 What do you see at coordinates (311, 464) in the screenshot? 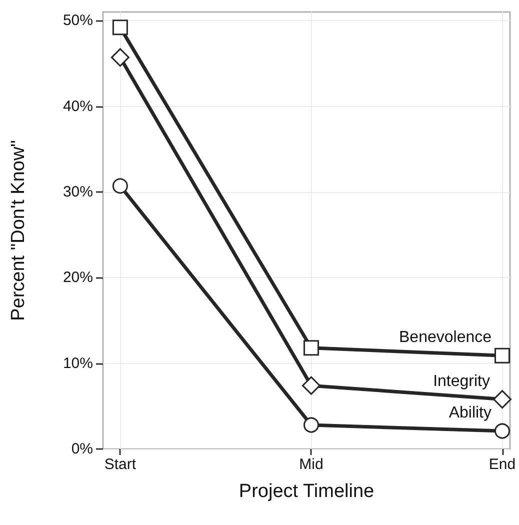
I see `x-tick-label: Mid` at bounding box center [311, 464].